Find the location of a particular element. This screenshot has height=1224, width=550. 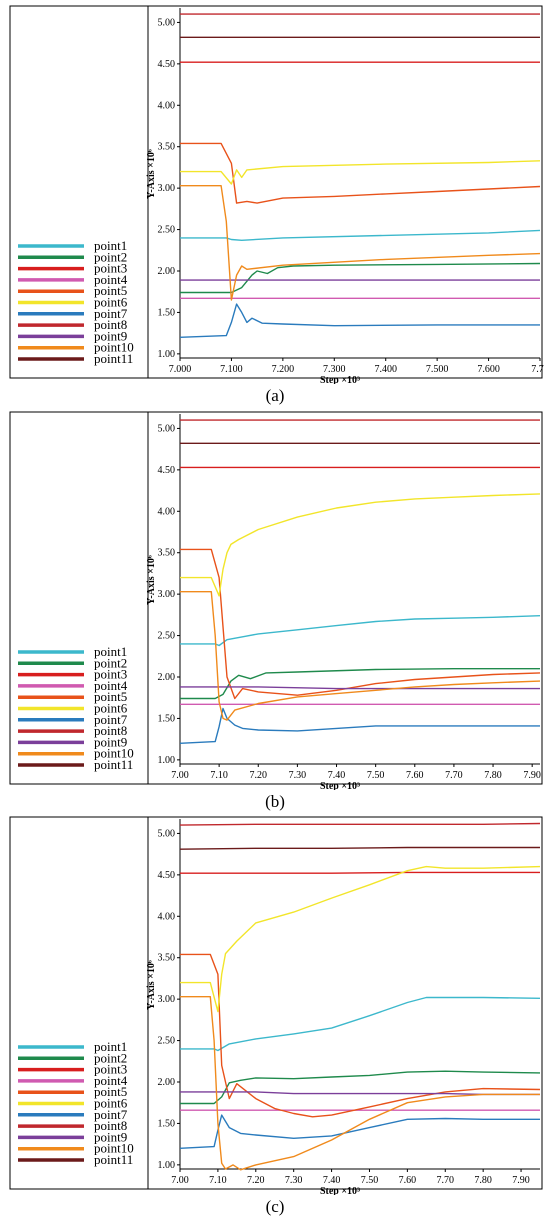

x-tick-label: 7.200 is located at coordinates (283, 369).